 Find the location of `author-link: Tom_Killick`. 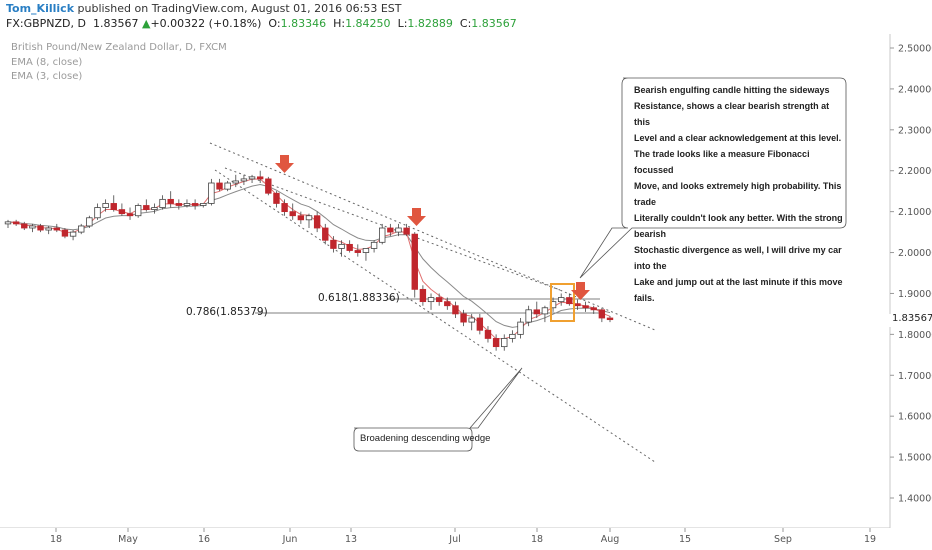

author-link: Tom_Killick is located at coordinates (40, 8).